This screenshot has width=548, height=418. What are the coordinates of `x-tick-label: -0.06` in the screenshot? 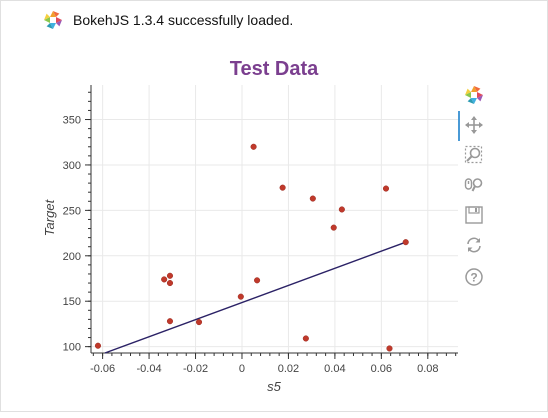 It's located at (102, 369).